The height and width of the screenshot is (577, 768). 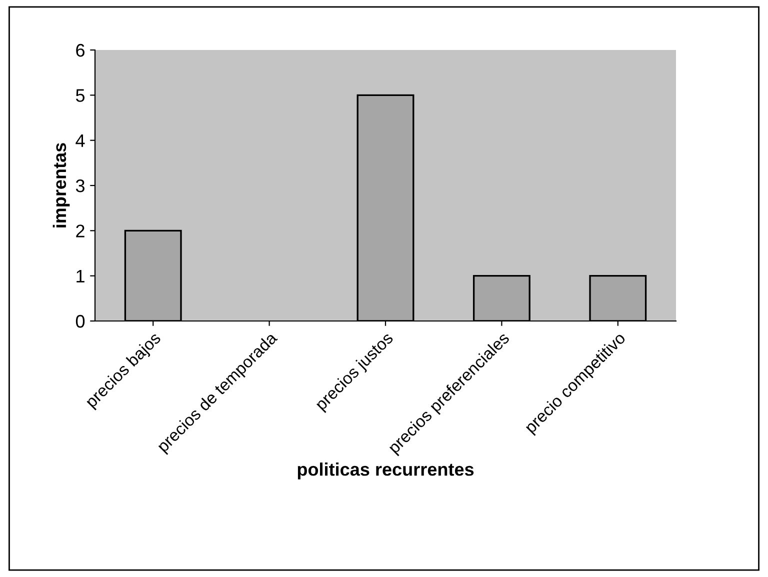 What do you see at coordinates (80, 321) in the screenshot?
I see `y-tick-label: 0` at bounding box center [80, 321].